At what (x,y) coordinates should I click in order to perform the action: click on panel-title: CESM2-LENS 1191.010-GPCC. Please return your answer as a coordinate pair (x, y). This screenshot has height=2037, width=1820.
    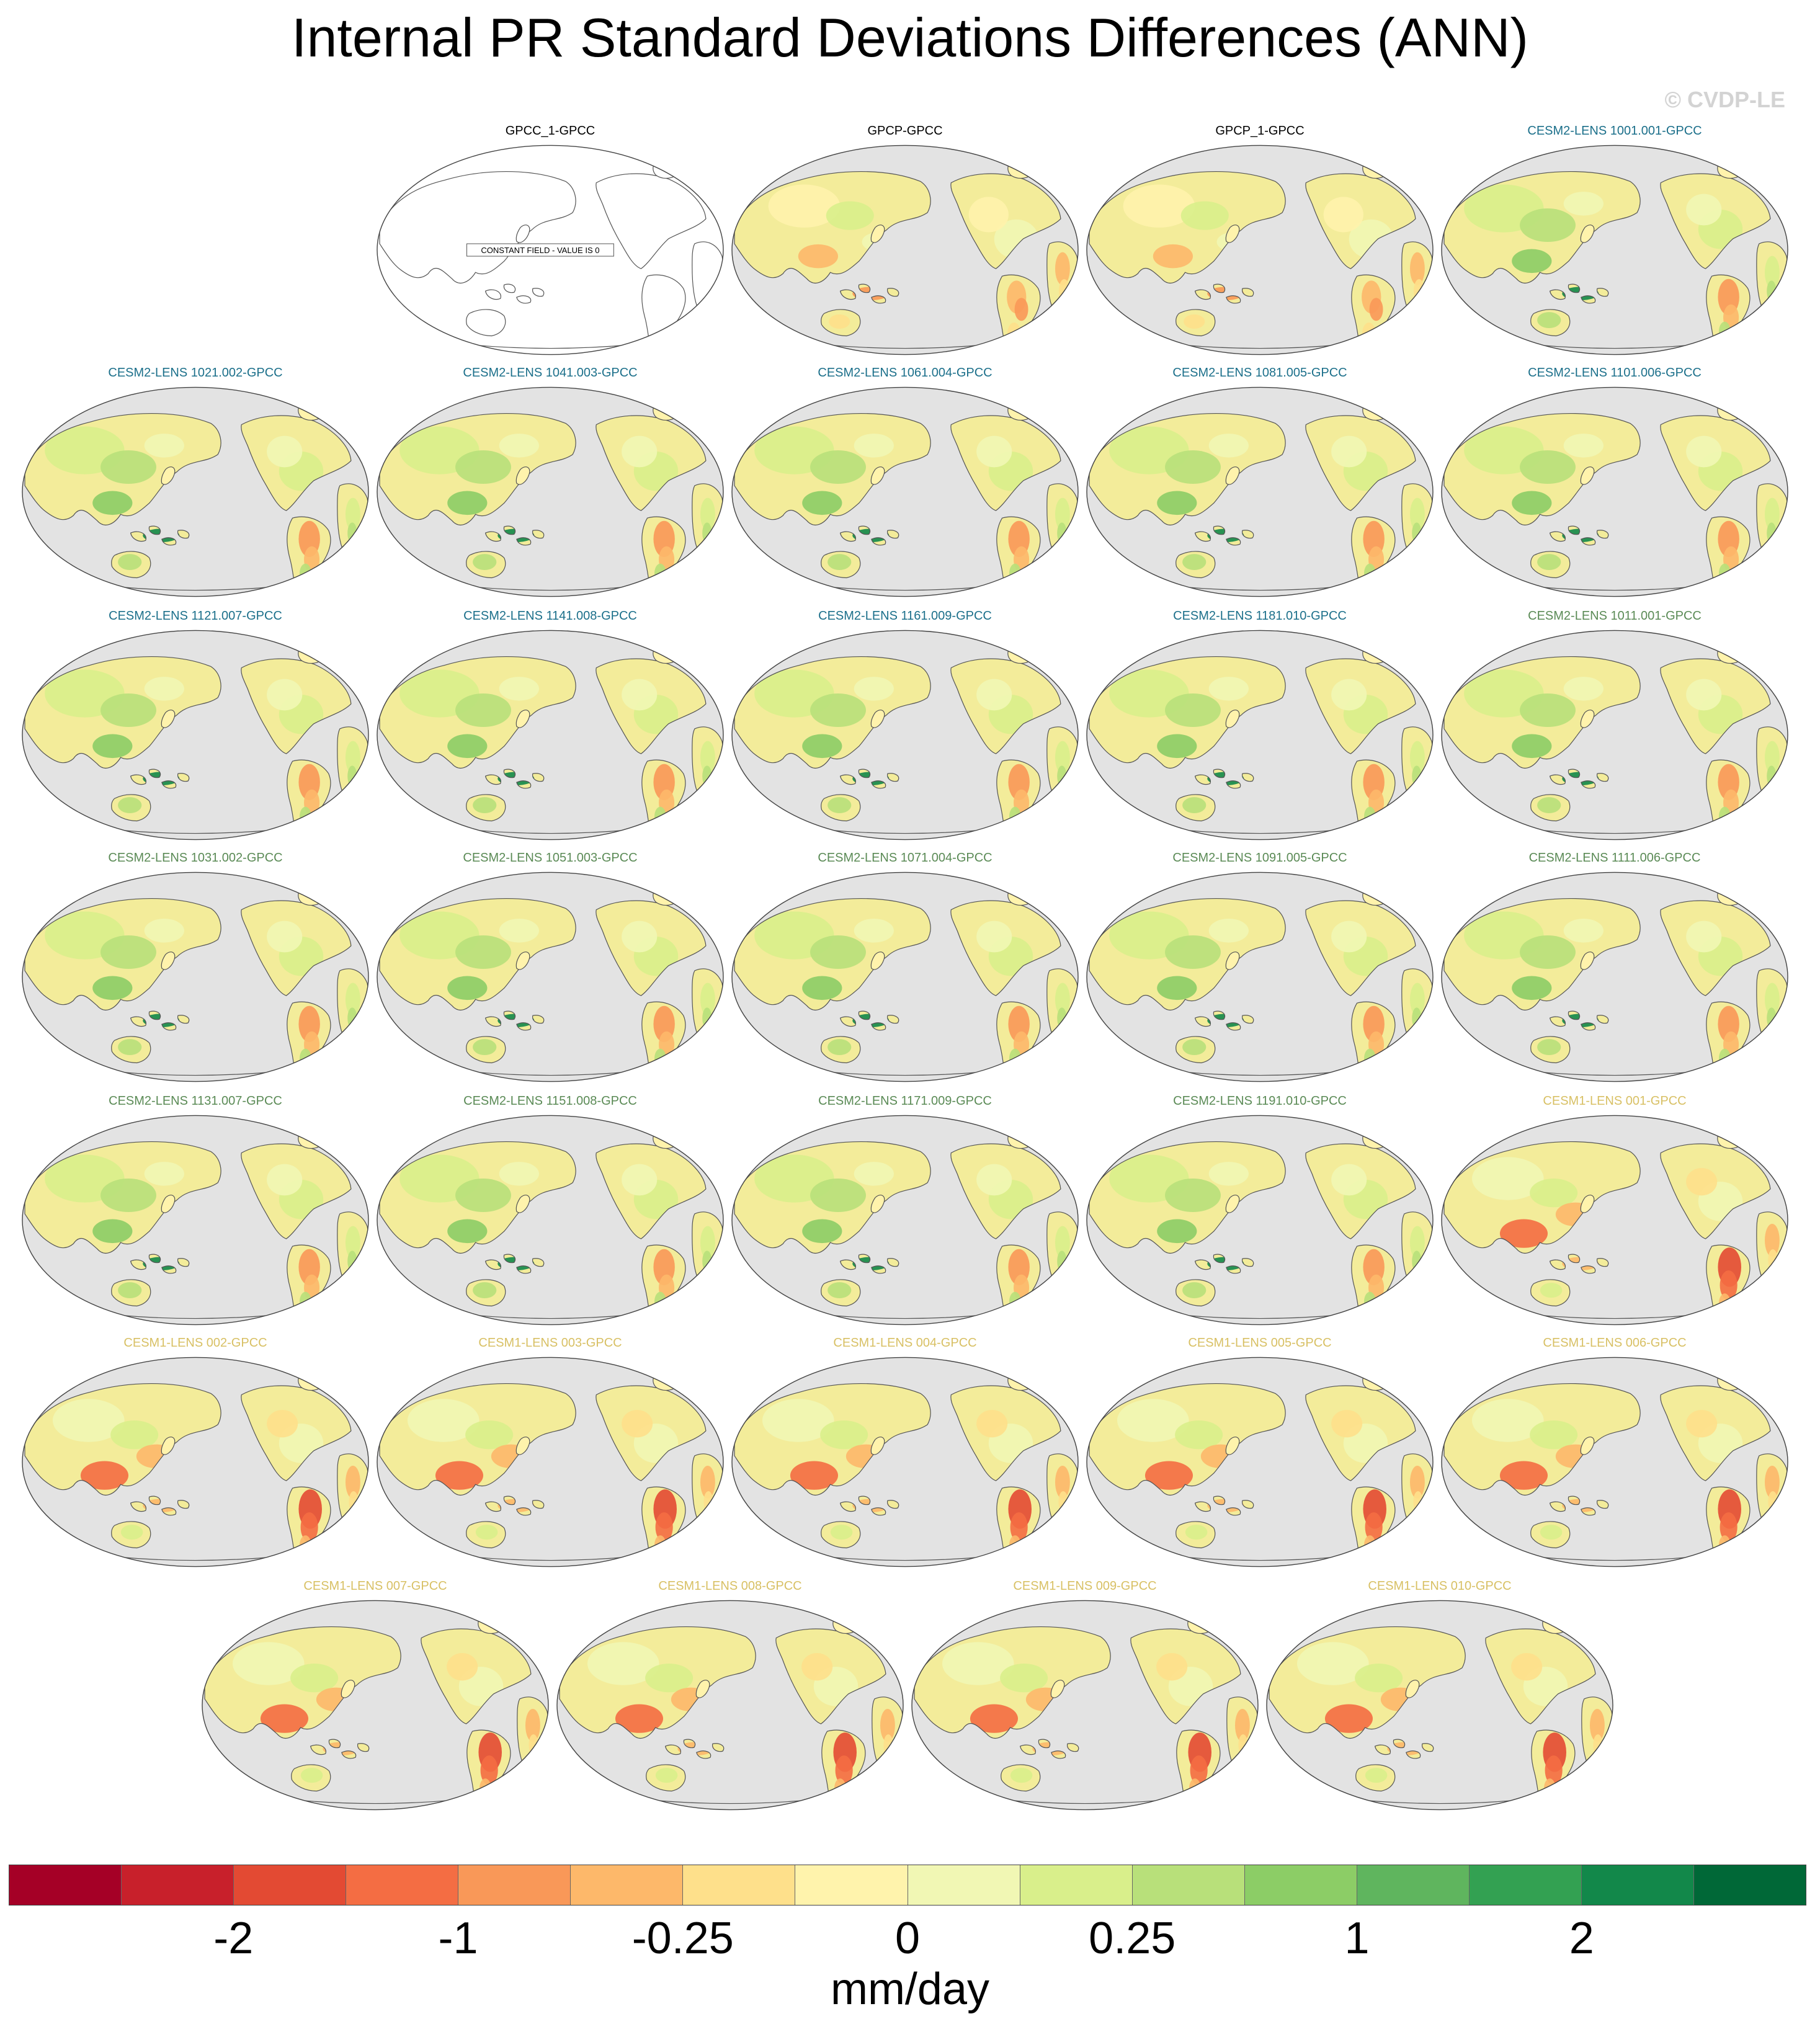
    Looking at the image, I should click on (1260, 1101).